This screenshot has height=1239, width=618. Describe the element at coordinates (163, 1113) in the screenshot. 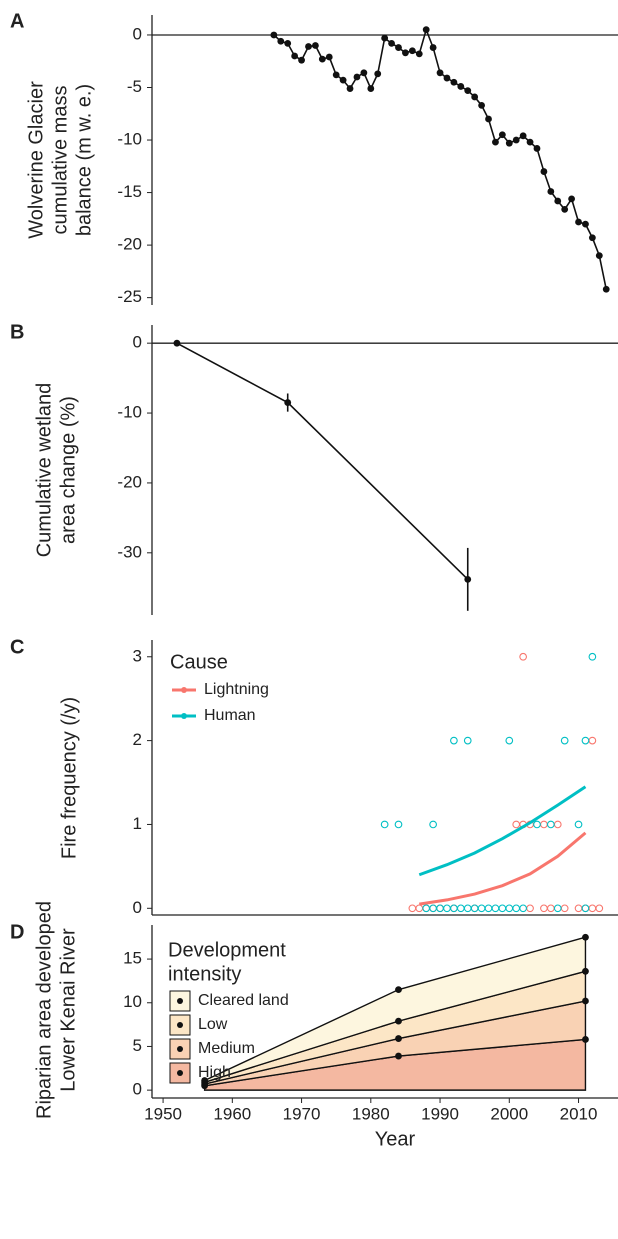

I see `x-tick-label: 1950` at that location.